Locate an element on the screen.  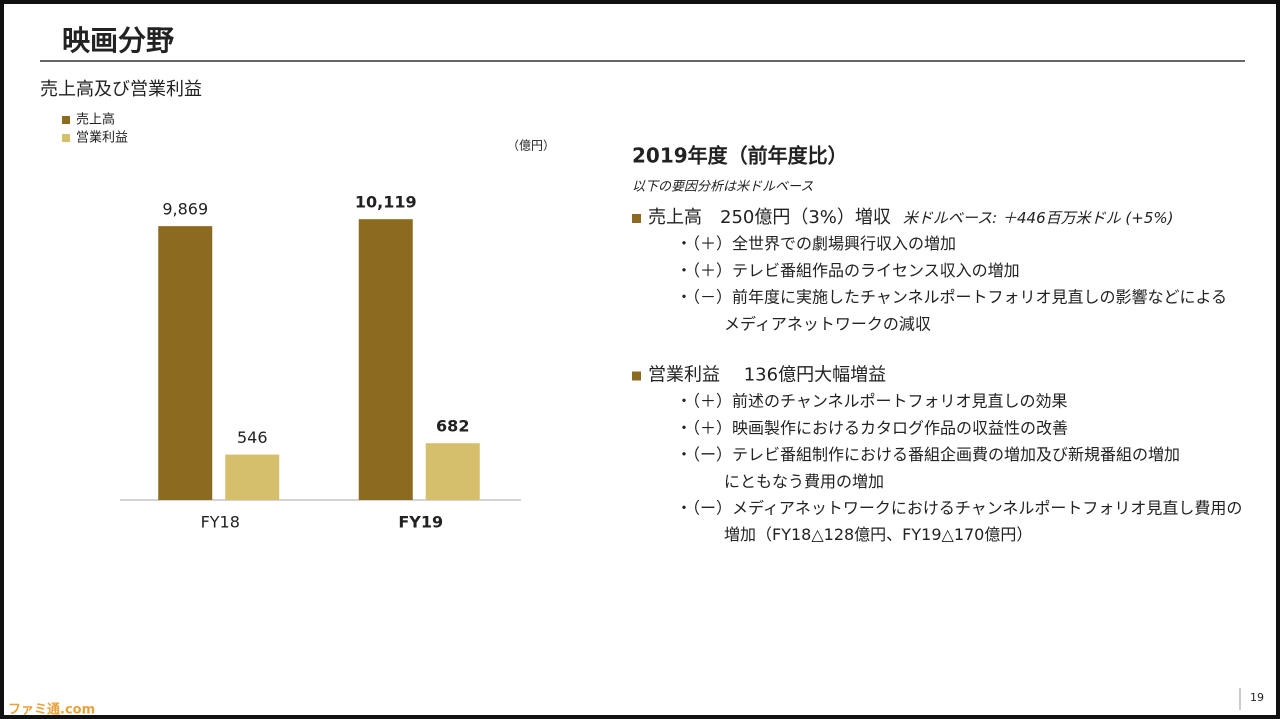
item-line: ・（＋）テレビ番組作品のライセンス収入の増加 is located at coordinates (848, 270).